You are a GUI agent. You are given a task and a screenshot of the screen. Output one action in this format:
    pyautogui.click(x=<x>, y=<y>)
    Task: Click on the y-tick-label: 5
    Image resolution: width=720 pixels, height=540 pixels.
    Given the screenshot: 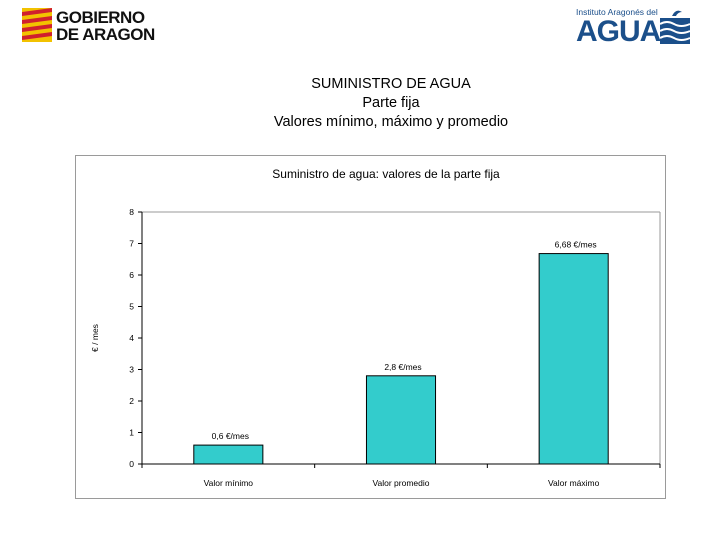 What is the action you would take?
    pyautogui.click(x=131, y=307)
    